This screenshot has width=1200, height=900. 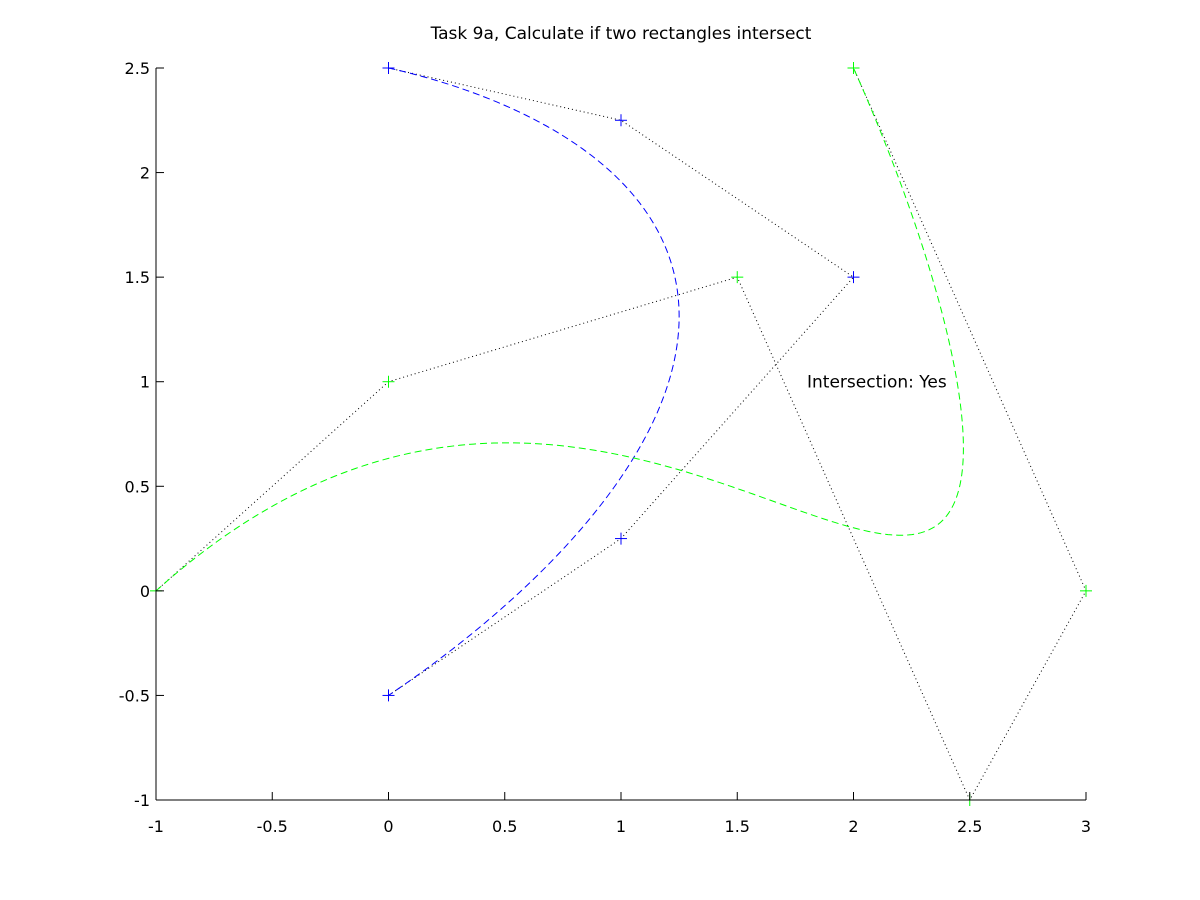 What do you see at coordinates (504, 826) in the screenshot?
I see `x-tick-label: 0.5` at bounding box center [504, 826].